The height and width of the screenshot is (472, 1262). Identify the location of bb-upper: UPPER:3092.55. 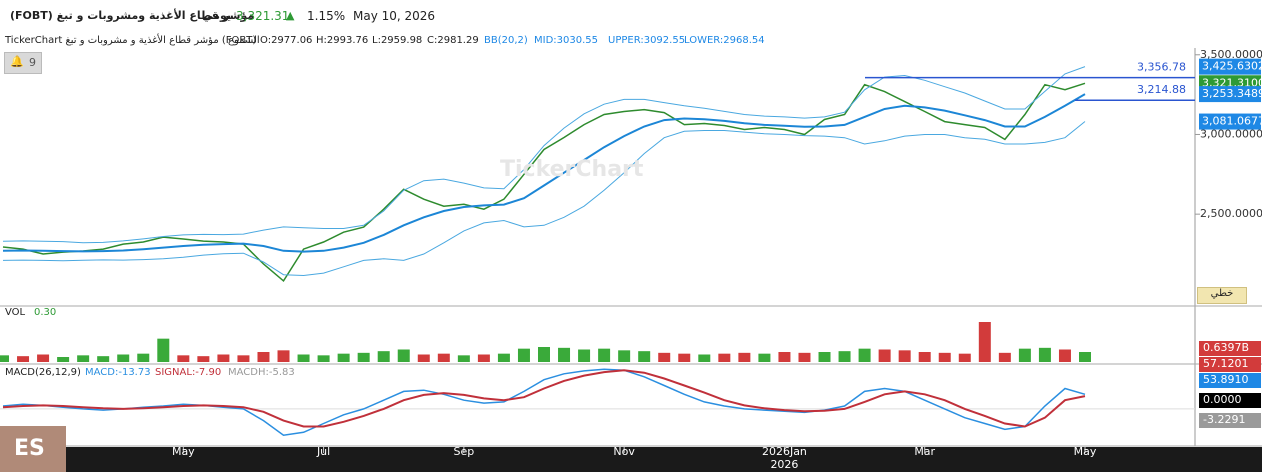
(647, 40).